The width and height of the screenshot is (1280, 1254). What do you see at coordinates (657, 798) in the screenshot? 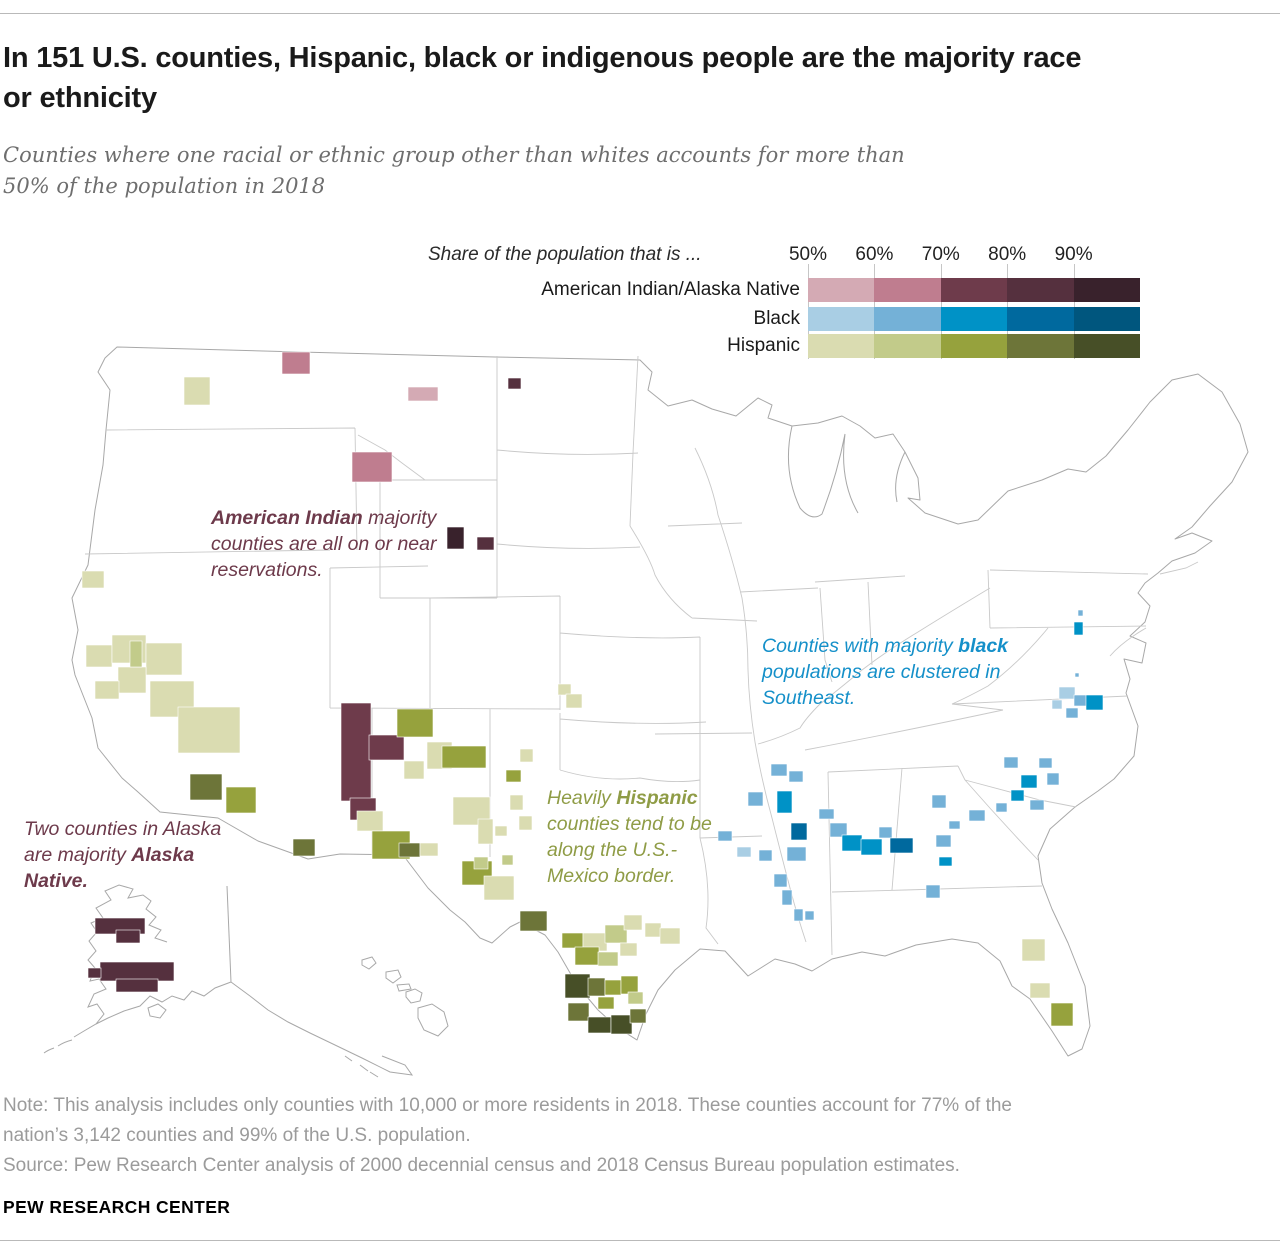
I see `annotation-text: Hispanic` at bounding box center [657, 798].